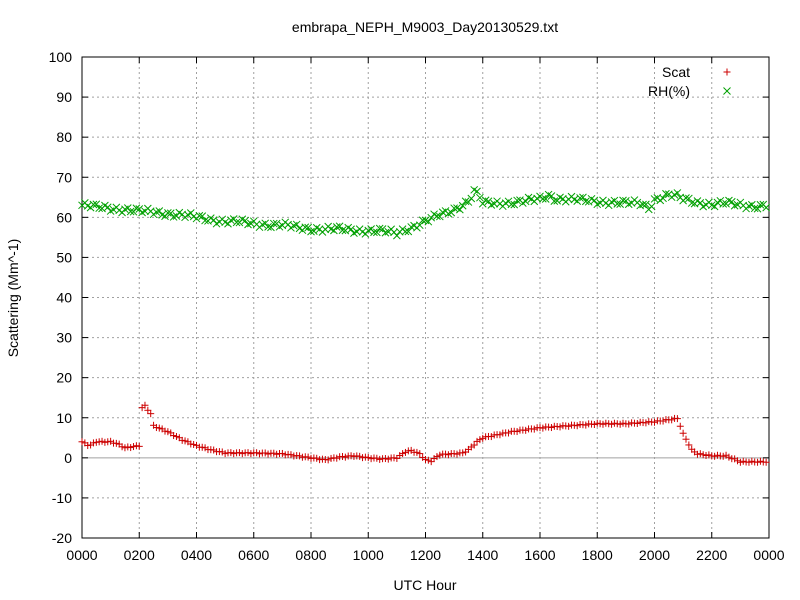  I want to click on y-tick-label: -20, so click(62, 538).